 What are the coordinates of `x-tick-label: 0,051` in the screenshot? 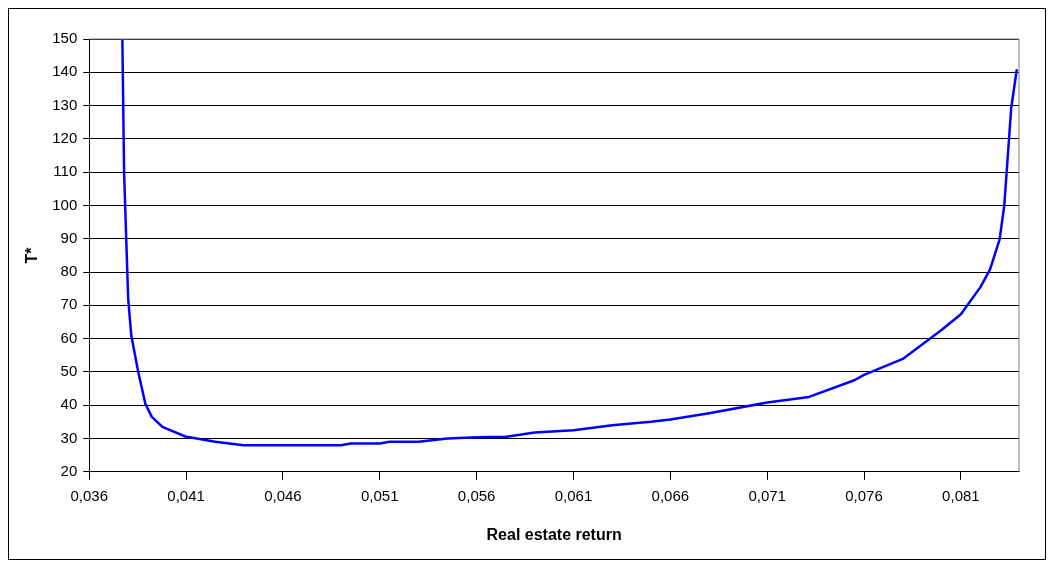 It's located at (380, 495).